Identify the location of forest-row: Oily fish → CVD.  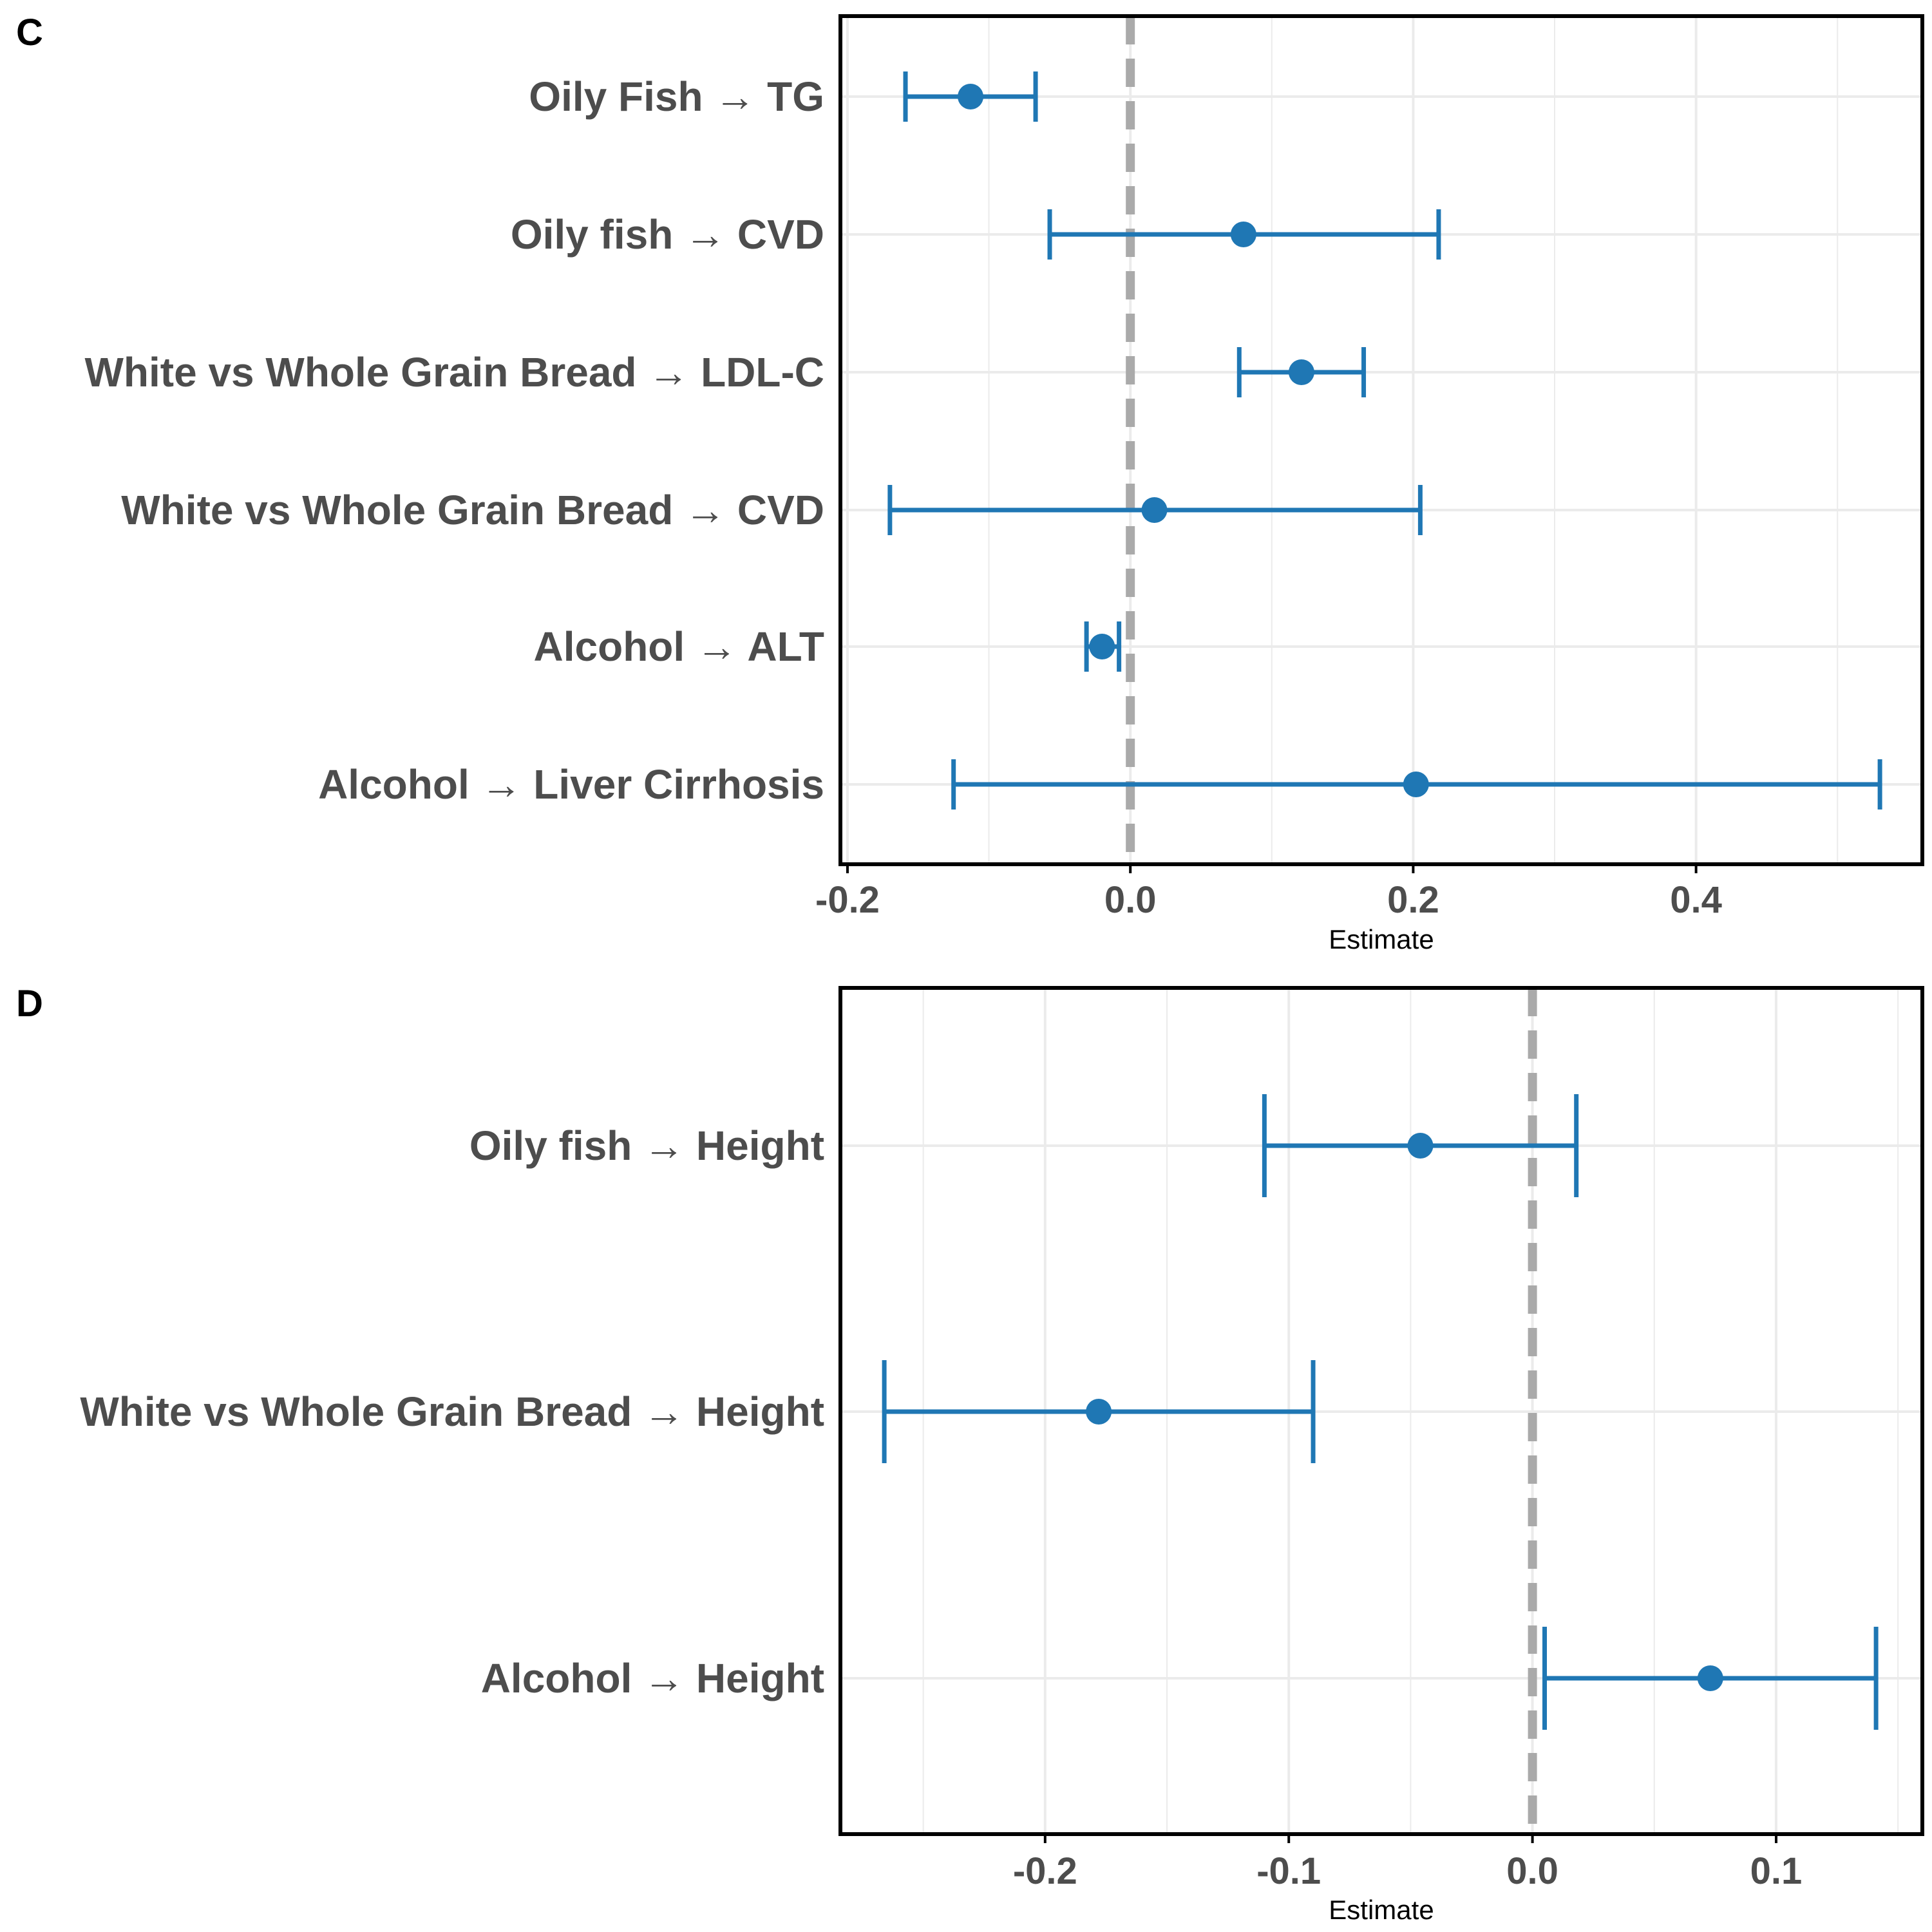
(976, 234).